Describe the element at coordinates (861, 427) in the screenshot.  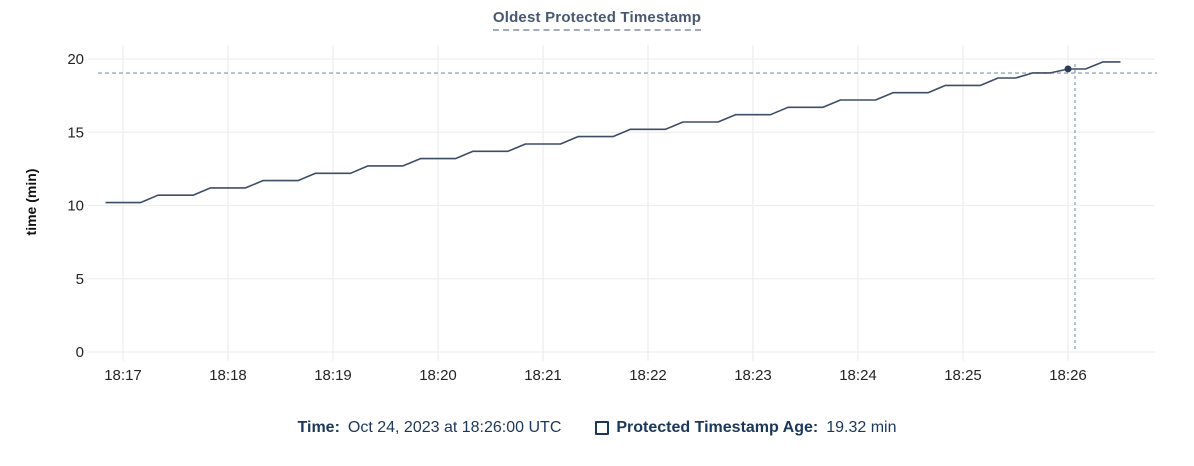
I see `series-legend-value: 19.32 min` at that location.